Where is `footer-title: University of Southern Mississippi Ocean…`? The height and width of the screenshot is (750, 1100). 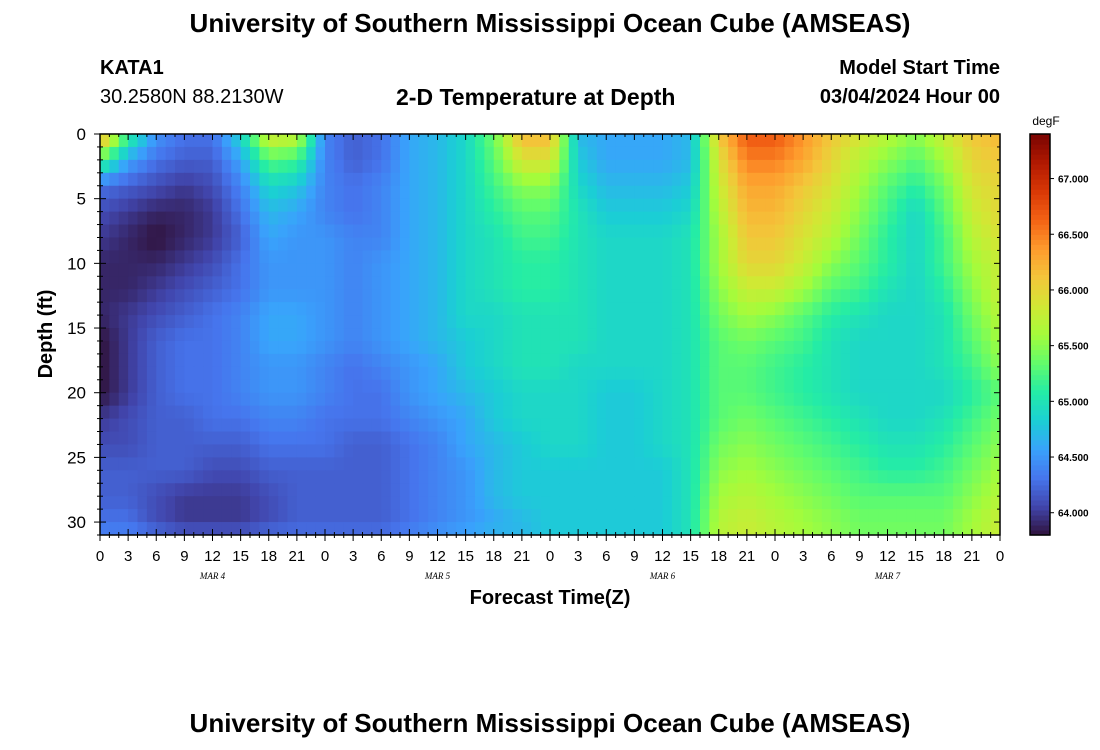
footer-title: University of Southern Mississippi Ocean… is located at coordinates (550, 723).